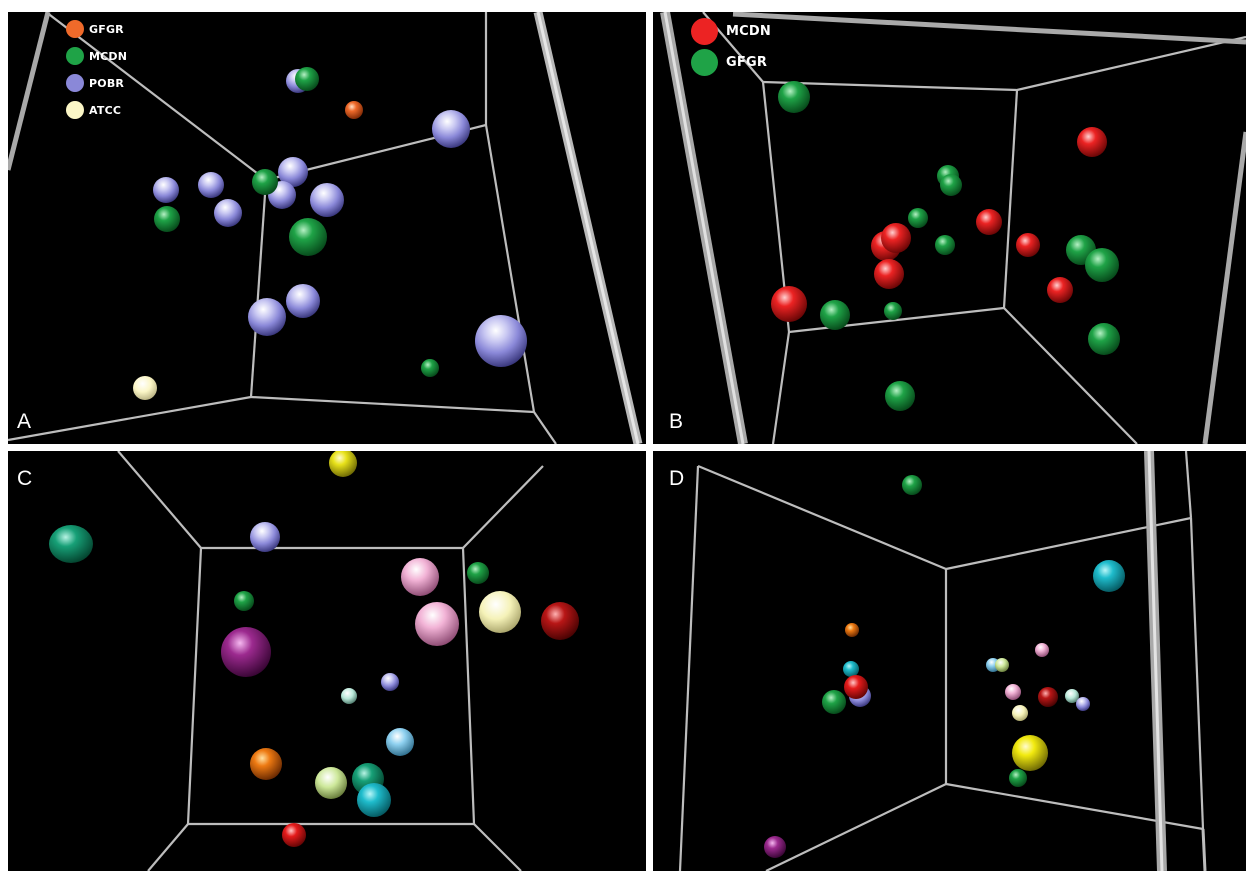 The image size is (1246, 871). I want to click on legend-item: MCDN, so click(96, 56).